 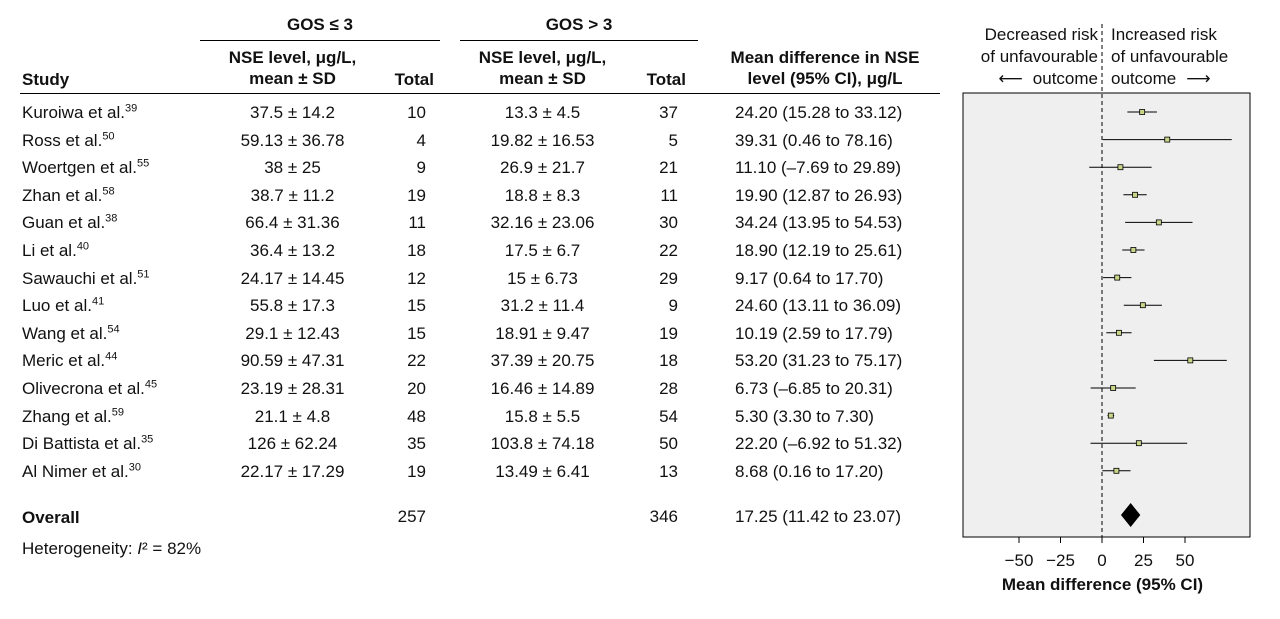 I want to click on increased-risk-line2: of unfavourable, so click(x=1170, y=56).